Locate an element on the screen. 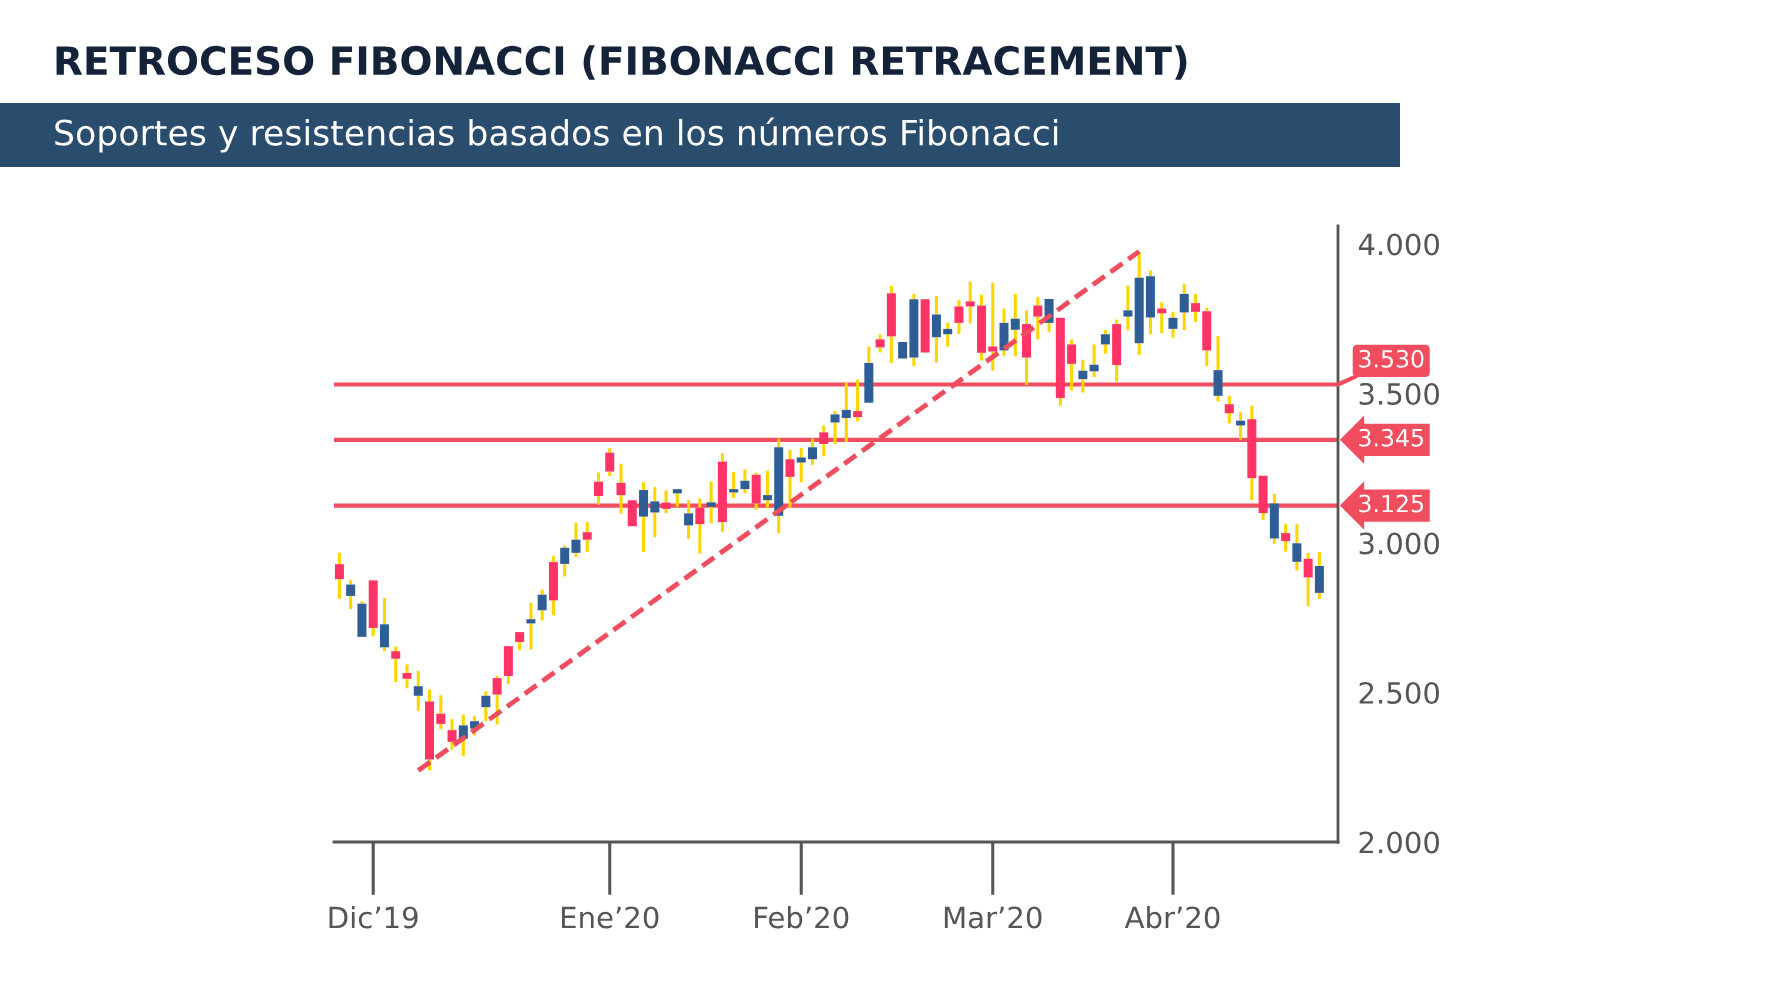 The image size is (1771, 1000). ref-line-label: 3.345 is located at coordinates (1391, 437).